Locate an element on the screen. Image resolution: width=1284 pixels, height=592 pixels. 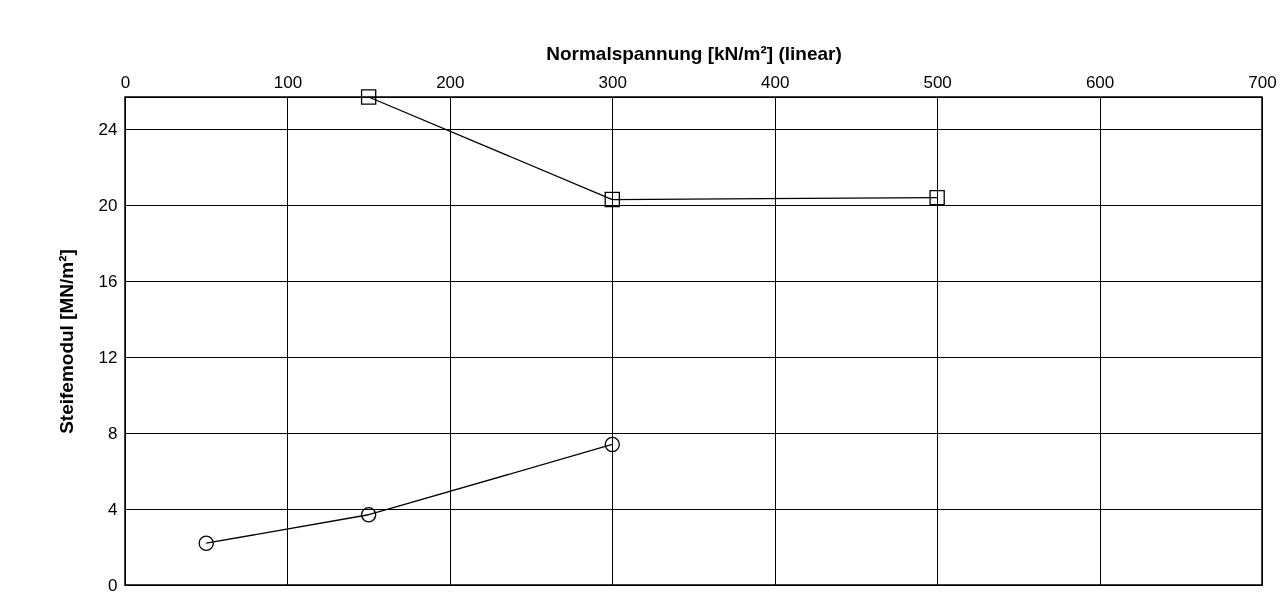
y-tick-label: 20 is located at coordinates (108, 205).